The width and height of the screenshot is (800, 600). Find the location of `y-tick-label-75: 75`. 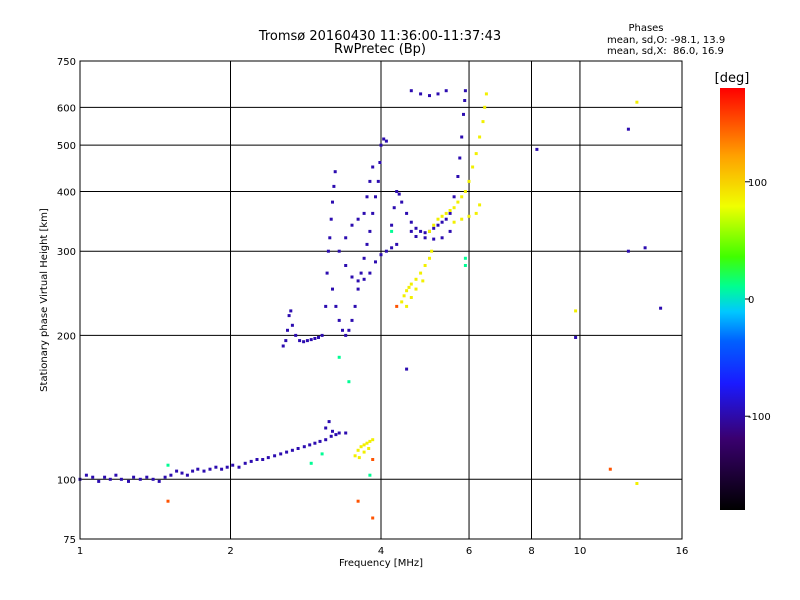

y-tick-label-75: 75 is located at coordinates (69, 540).